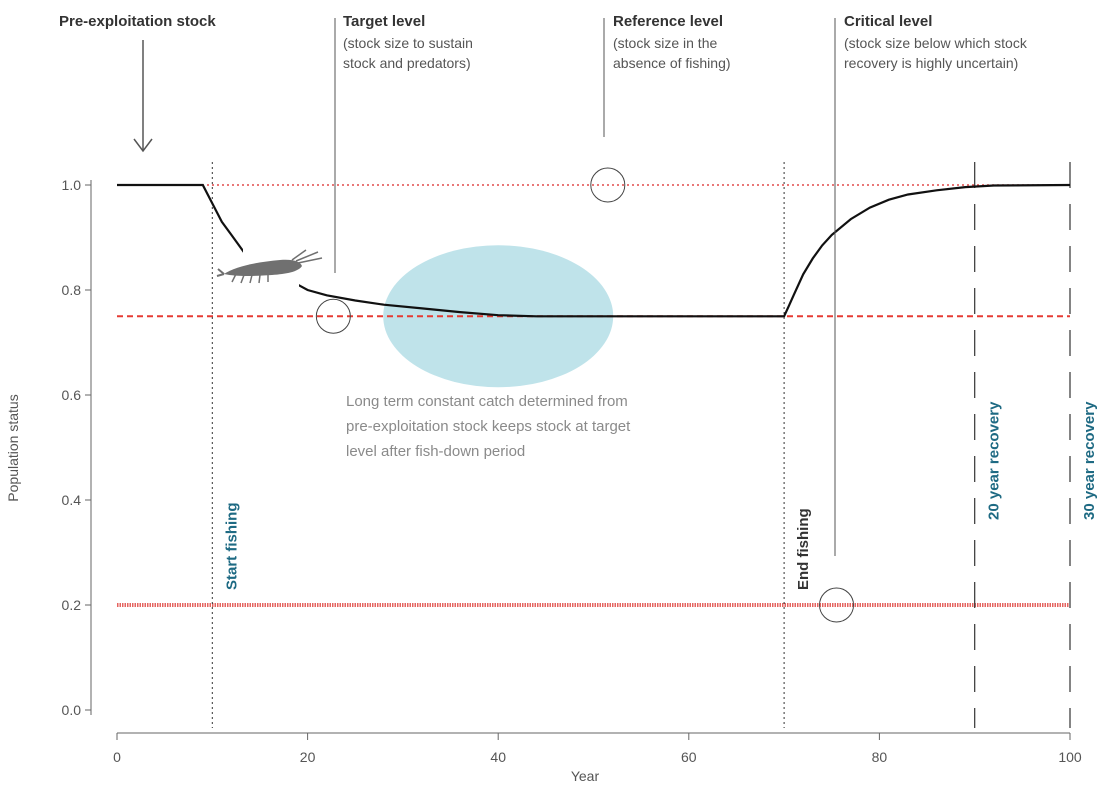  I want to click on x-tick-label-1: 20, so click(308, 757).